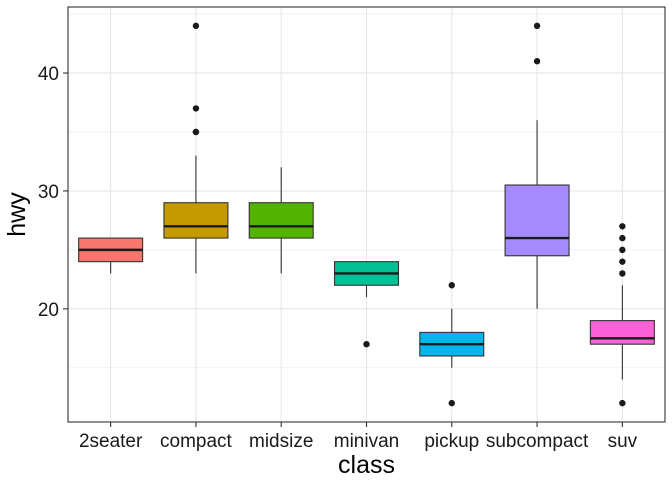 The height and width of the screenshot is (480, 672). Describe the element at coordinates (537, 441) in the screenshot. I see `x-tick-label: subcompact` at that location.